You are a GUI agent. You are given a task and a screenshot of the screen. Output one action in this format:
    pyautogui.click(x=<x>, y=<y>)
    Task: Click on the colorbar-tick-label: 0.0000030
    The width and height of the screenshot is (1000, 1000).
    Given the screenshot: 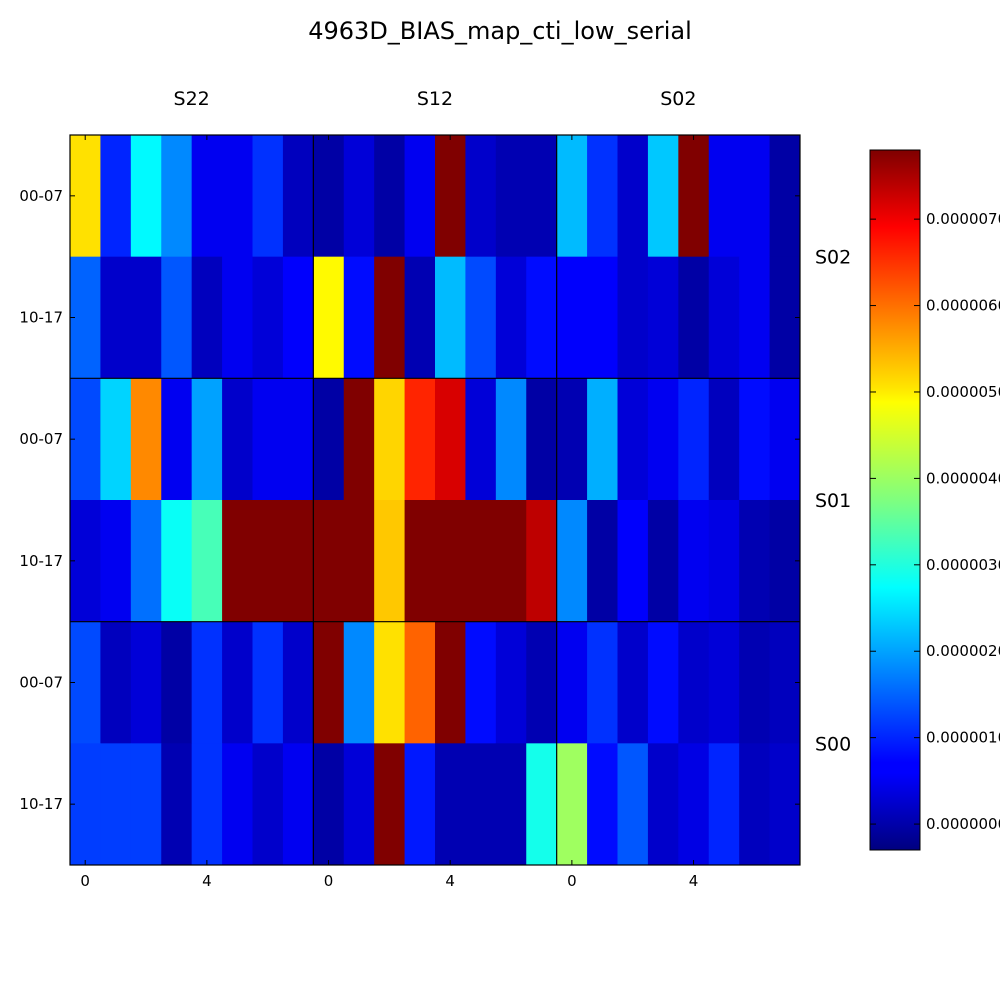 What is the action you would take?
    pyautogui.click(x=963, y=565)
    